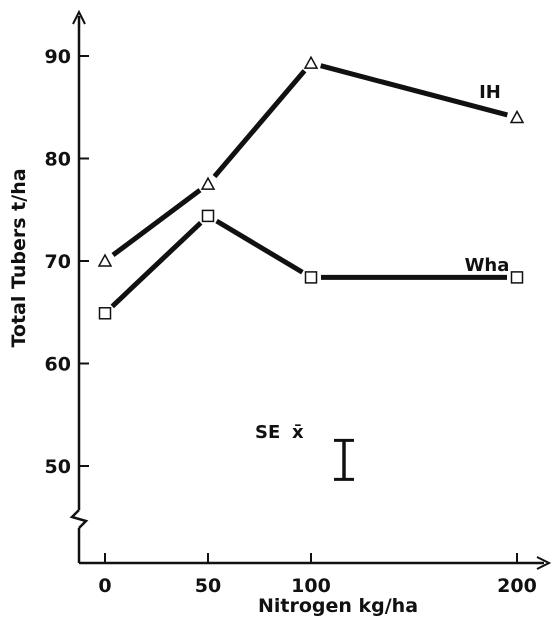  What do you see at coordinates (311, 264) in the screenshot?
I see `series-wha: Wha` at bounding box center [311, 264].